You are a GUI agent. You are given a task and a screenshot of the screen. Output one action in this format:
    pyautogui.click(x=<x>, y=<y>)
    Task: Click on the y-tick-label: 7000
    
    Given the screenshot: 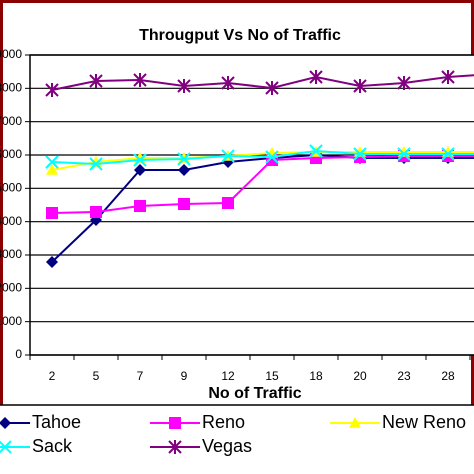 What is the action you would take?
    pyautogui.click(x=11, y=121)
    